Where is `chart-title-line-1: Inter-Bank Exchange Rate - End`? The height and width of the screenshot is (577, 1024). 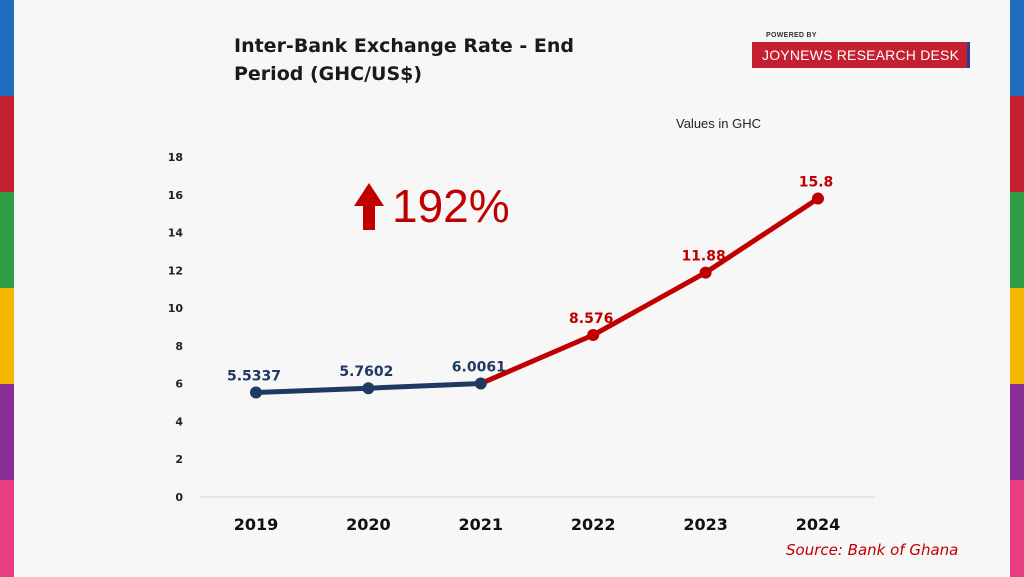
chart-title-line-1: Inter-Bank Exchange Rate - End is located at coordinates (404, 46).